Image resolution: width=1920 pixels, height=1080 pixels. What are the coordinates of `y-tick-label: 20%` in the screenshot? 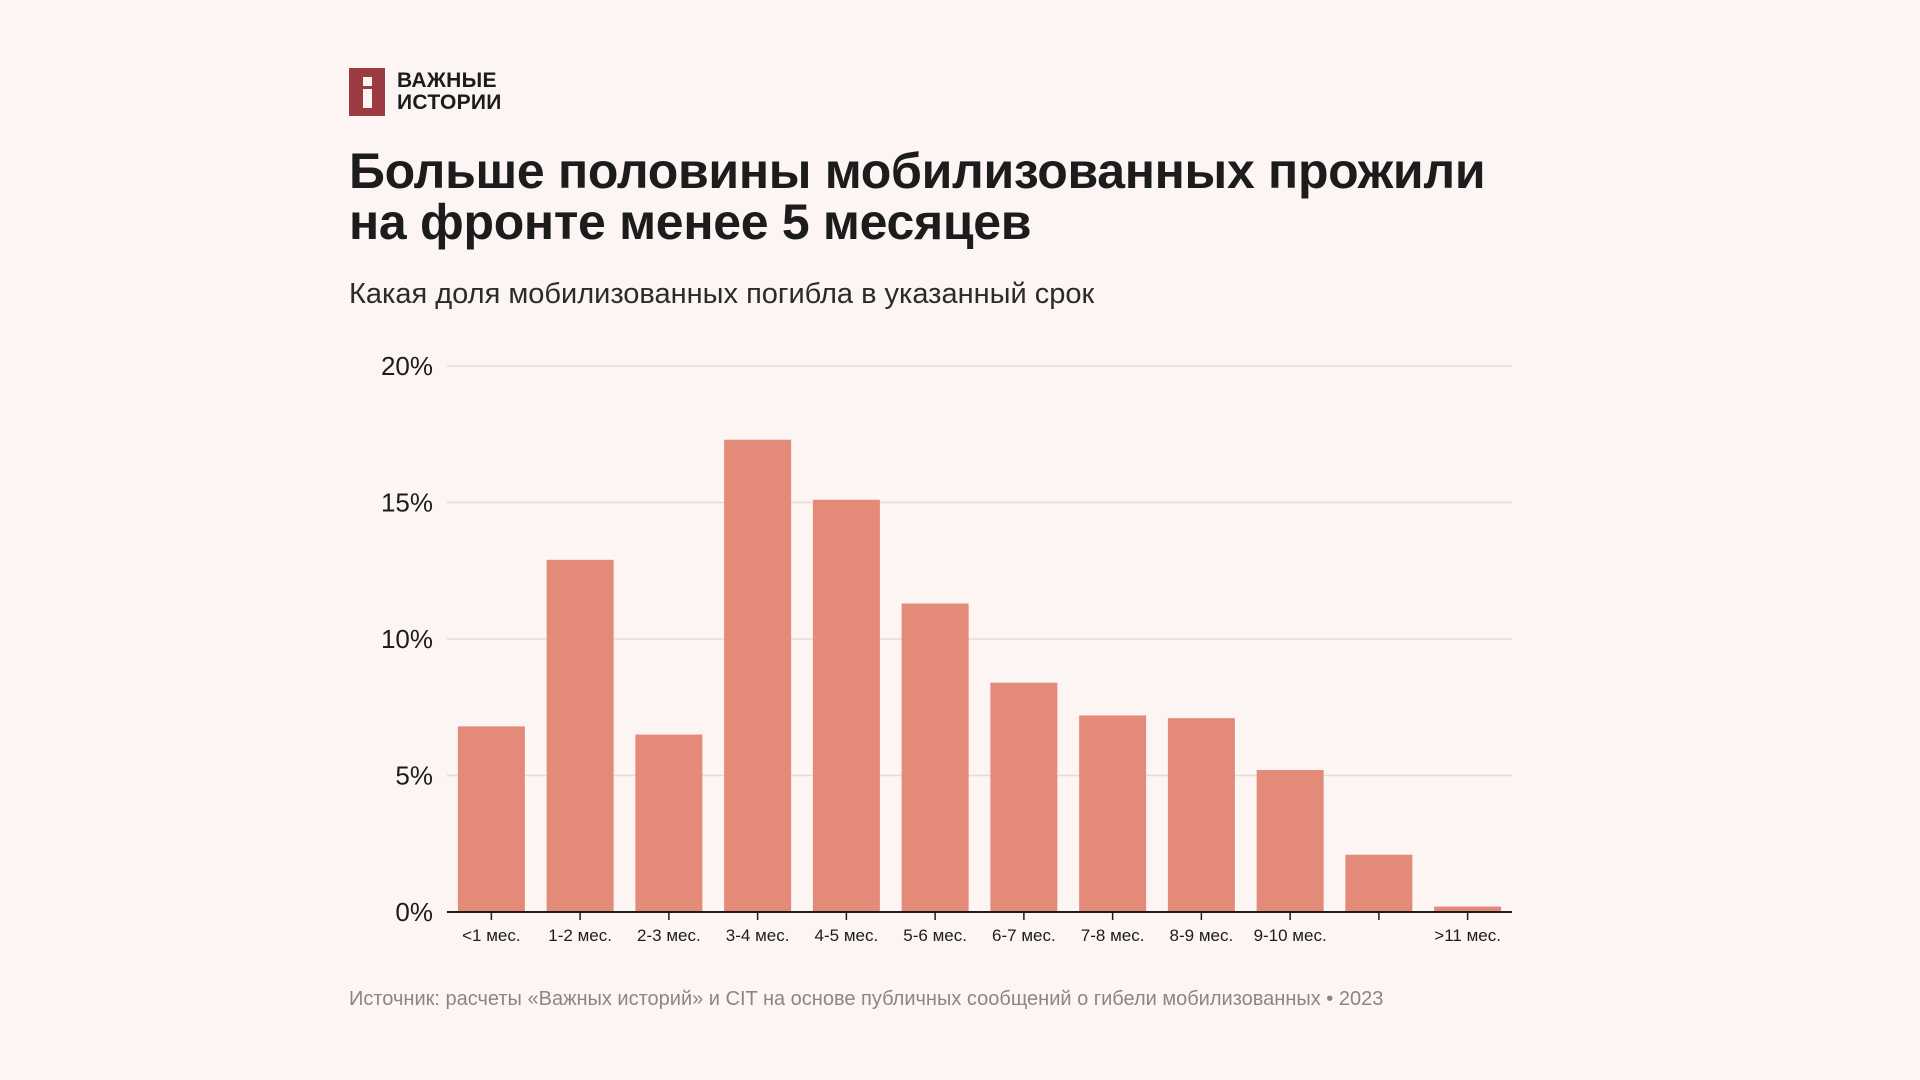 It's located at (407, 366).